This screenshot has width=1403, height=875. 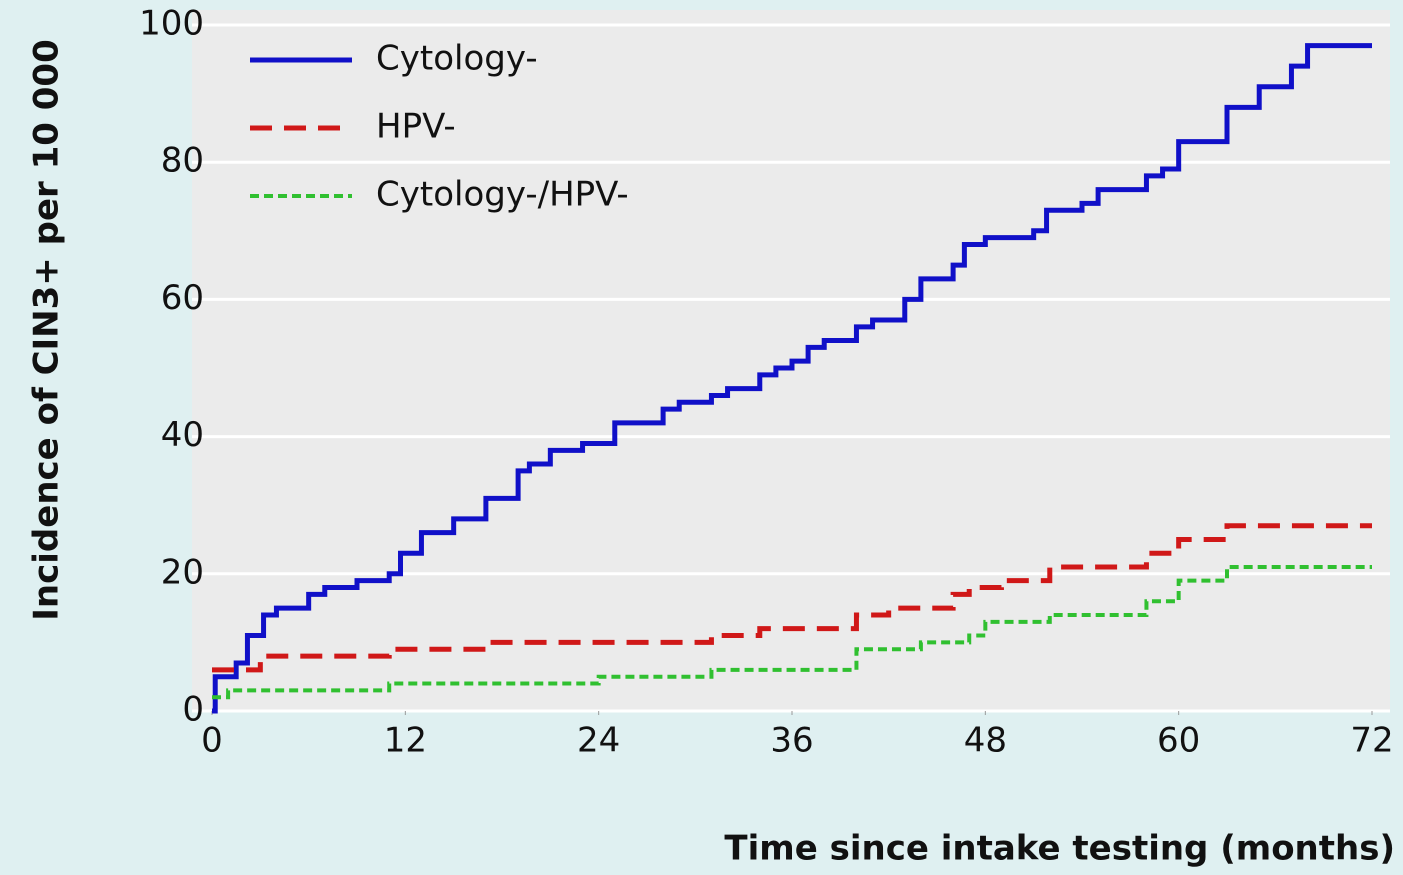 I want to click on y-tick-label: 0, so click(x=193, y=710).